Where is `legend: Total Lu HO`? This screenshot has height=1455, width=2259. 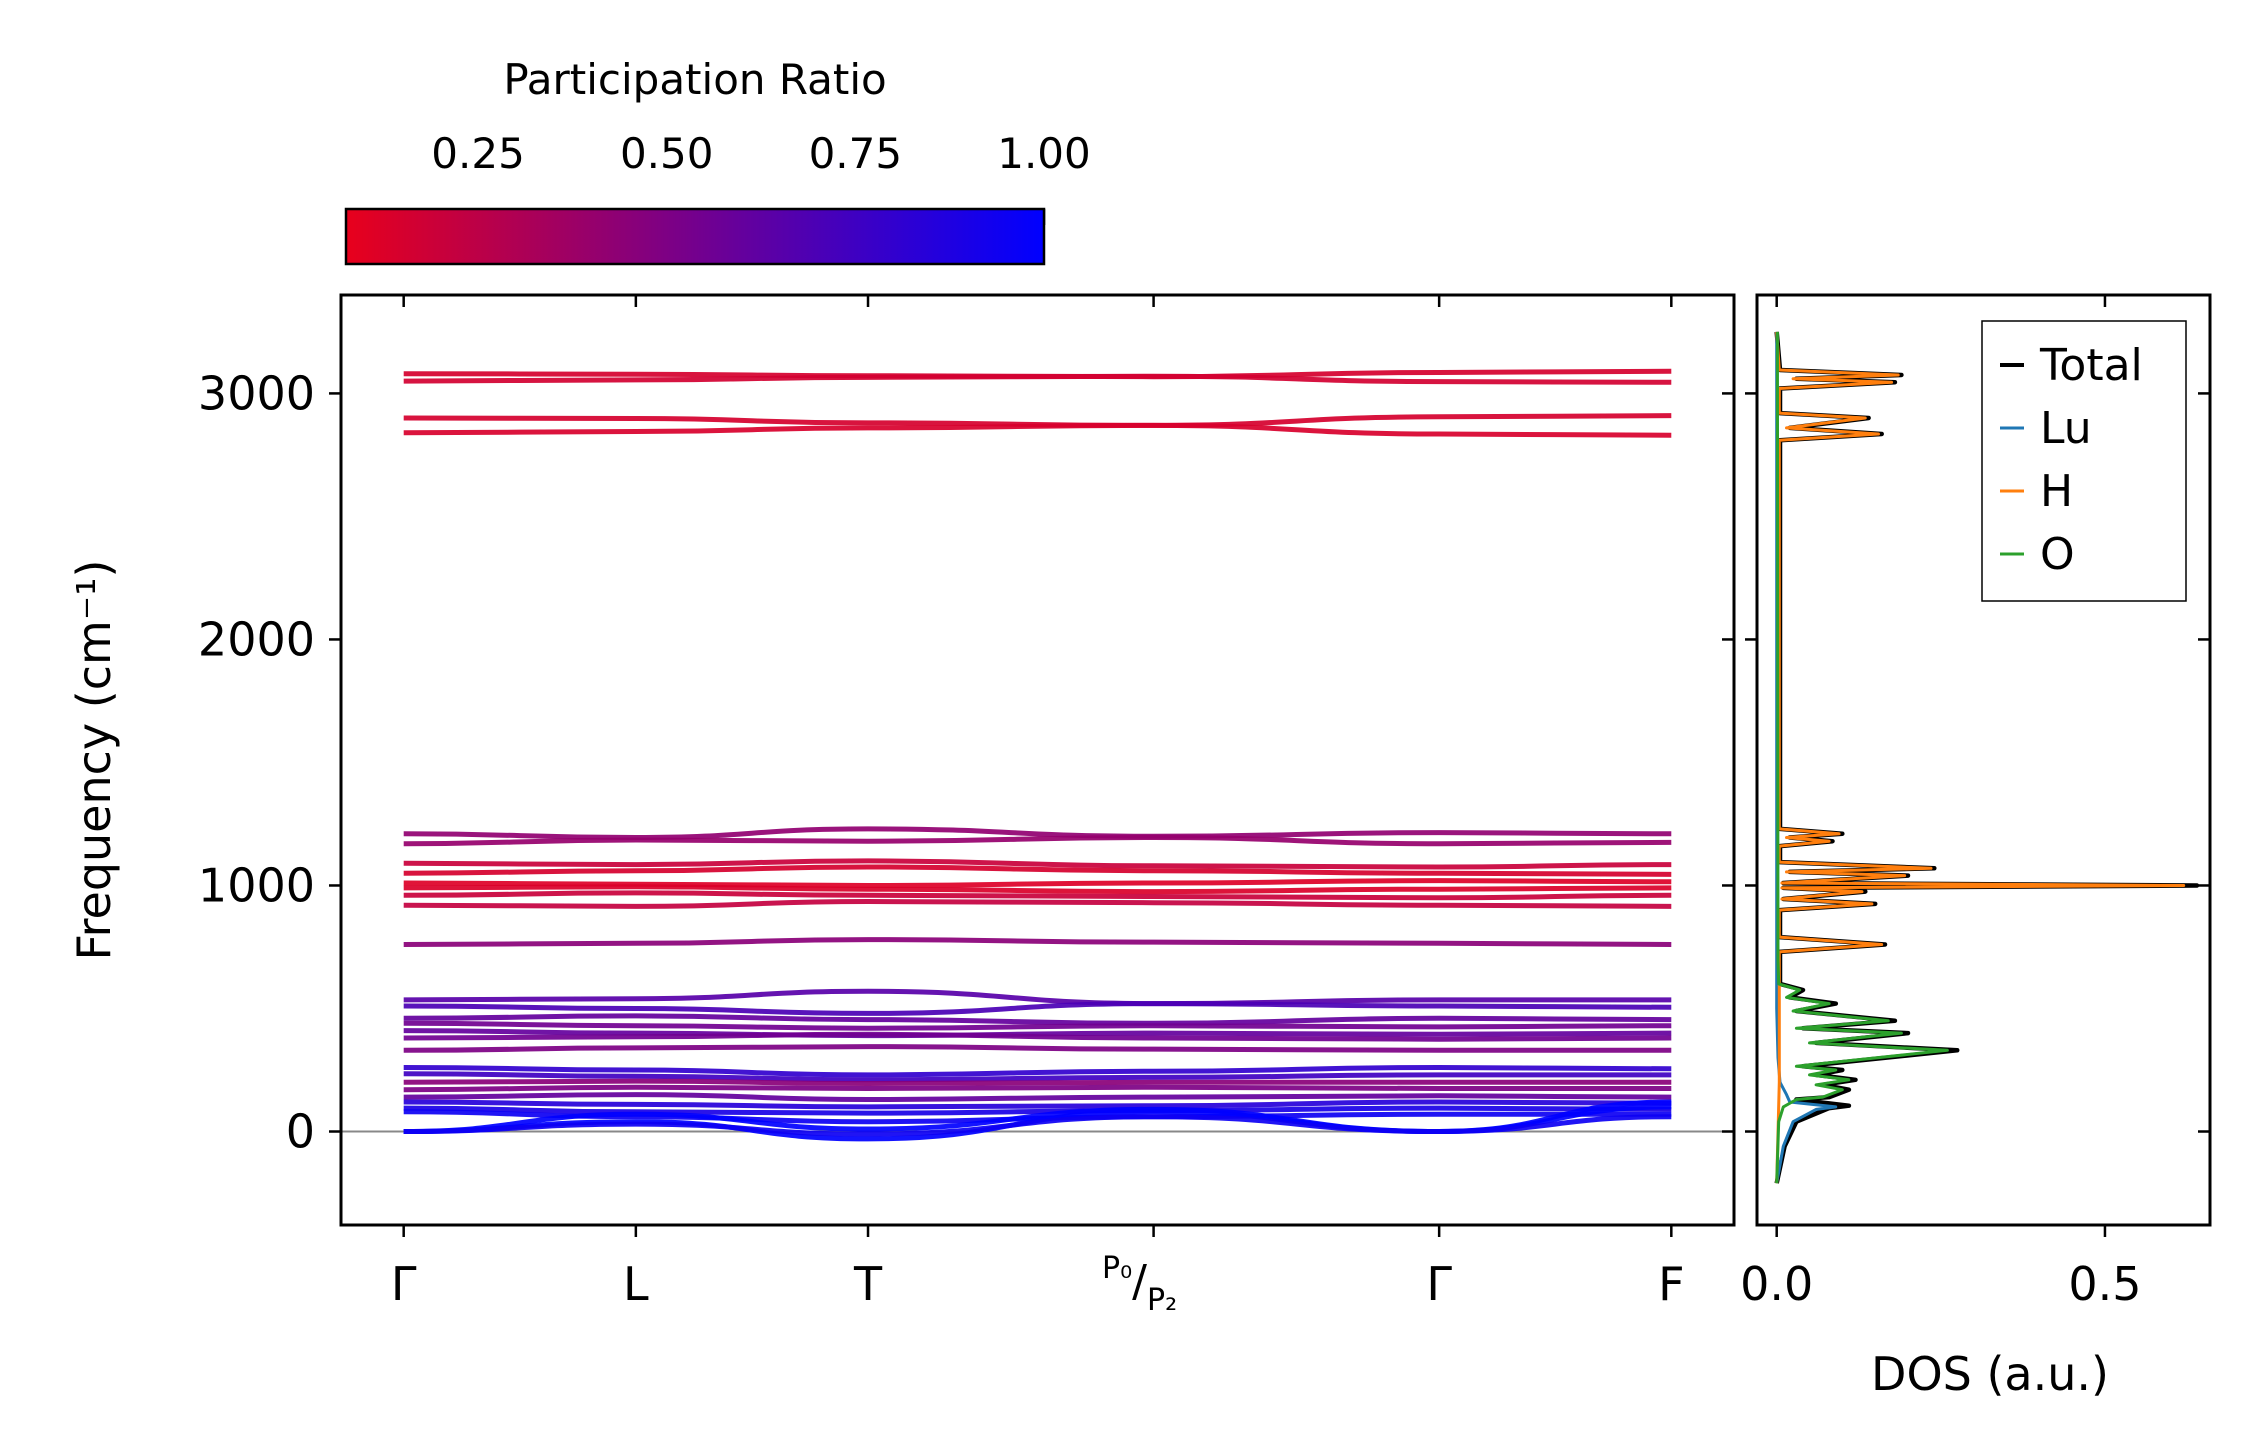
legend: Total Lu HO is located at coordinates (2084, 461).